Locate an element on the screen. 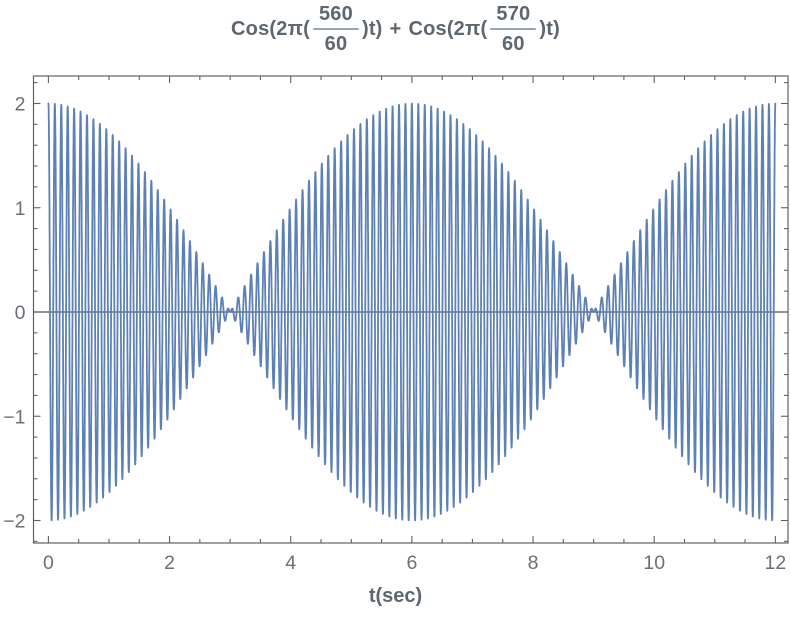 Image resolution: width=791 pixels, height=620 pixels. plot-title-expression: Cos(2π( 560 60 )t) + Cos(2π( 570 60 )t) is located at coordinates (395, 29).